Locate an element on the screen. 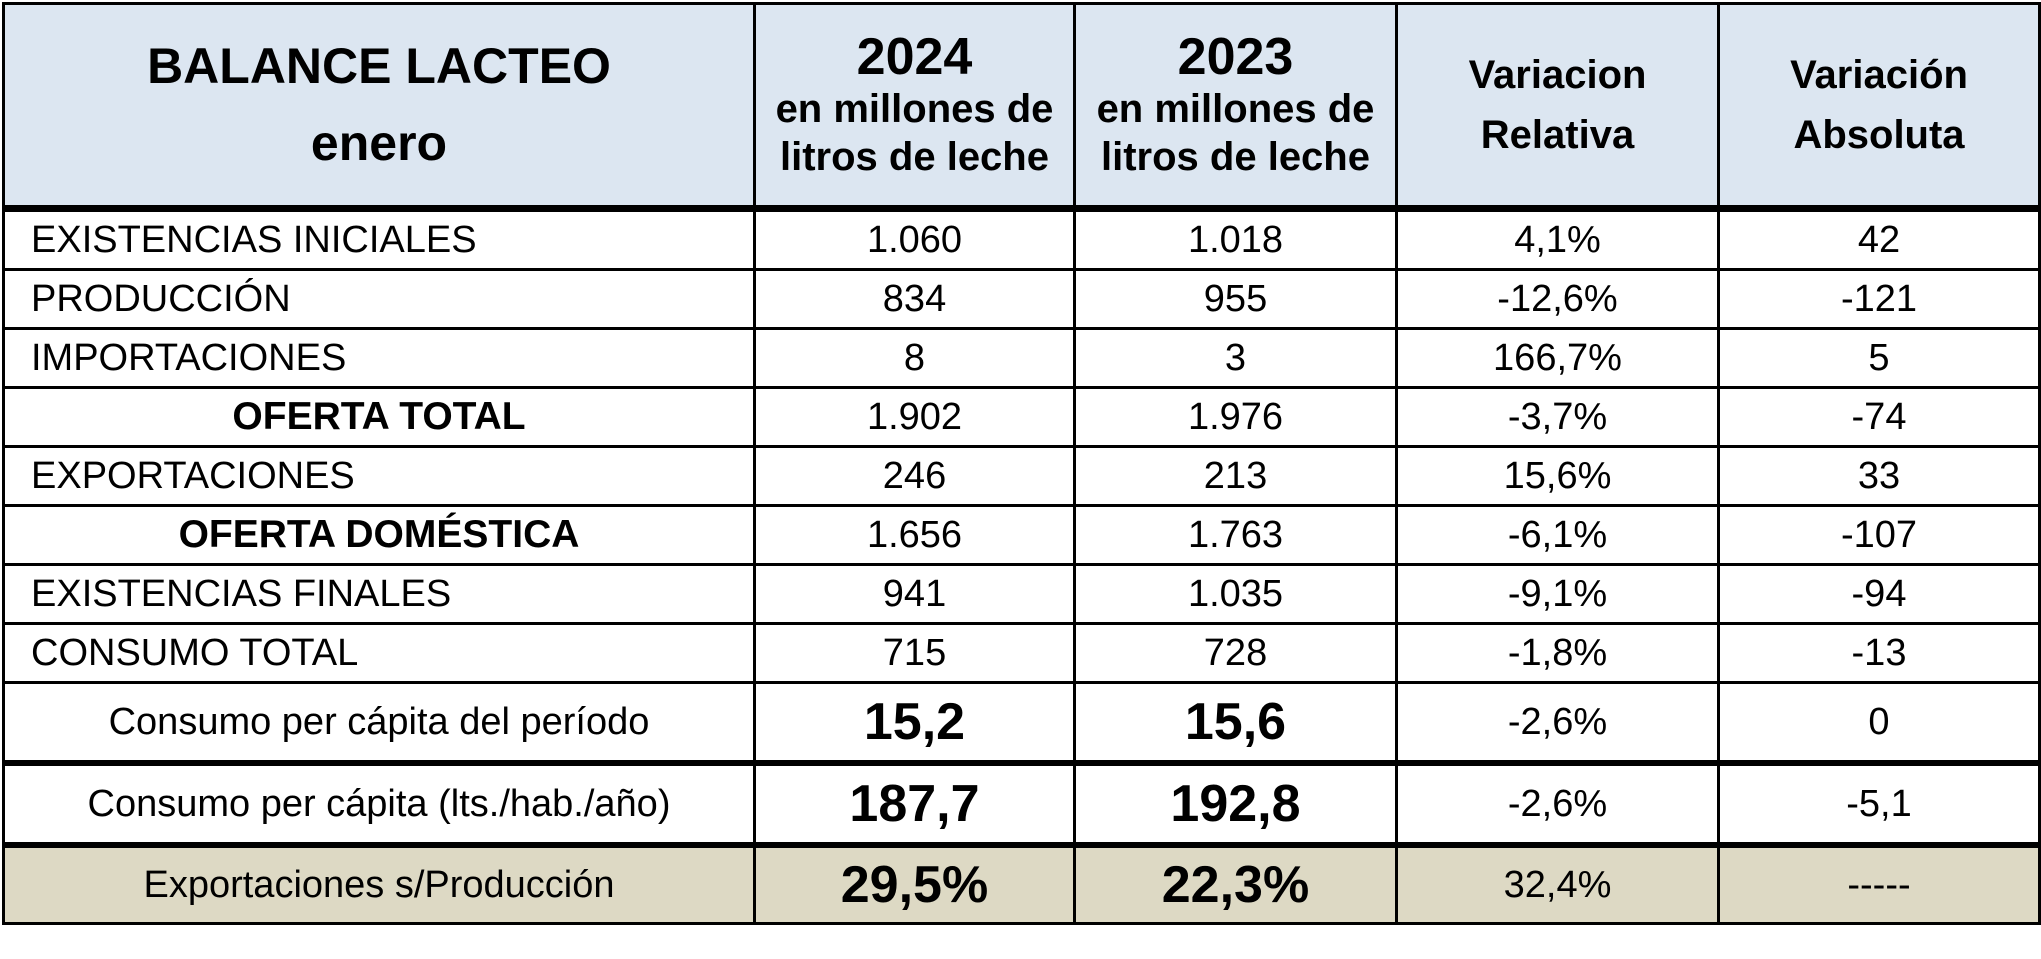  cell-2024: 941 is located at coordinates (914, 594).